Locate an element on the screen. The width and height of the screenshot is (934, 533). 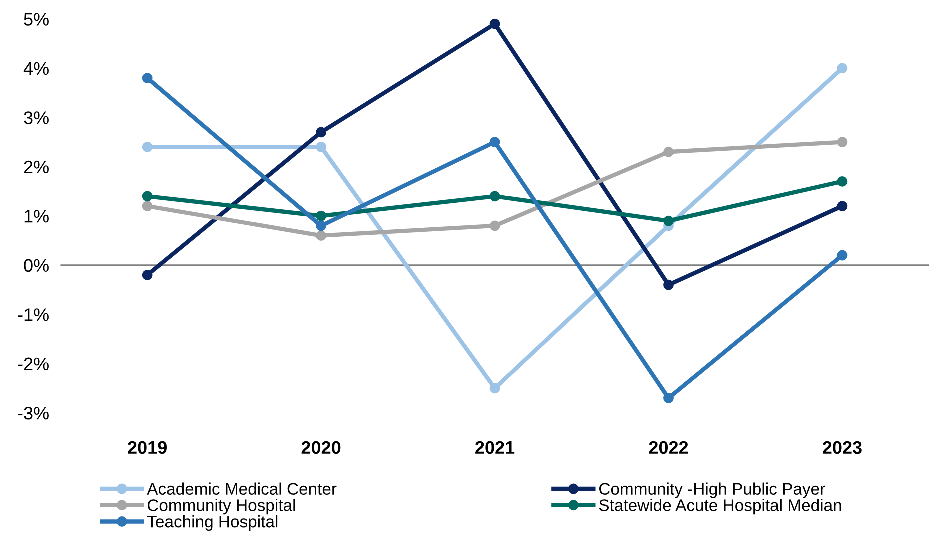
y-tick-label: 5% is located at coordinates (36, 19).